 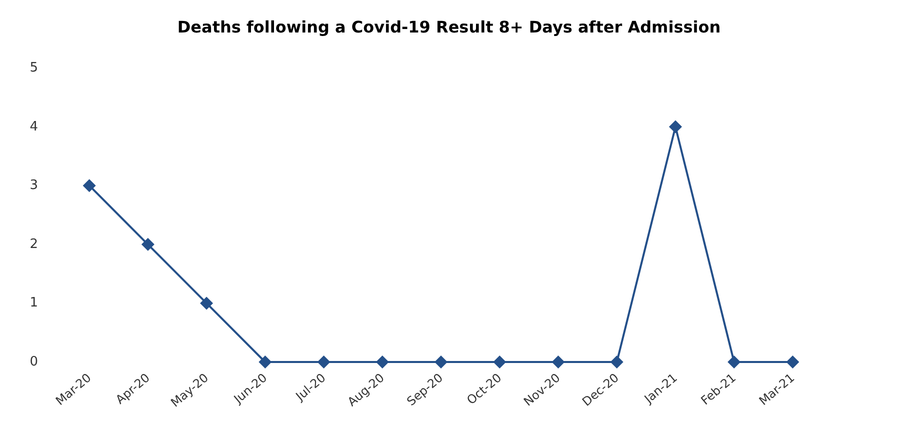 What do you see at coordinates (34, 244) in the screenshot?
I see `y-tick-label: 2` at bounding box center [34, 244].